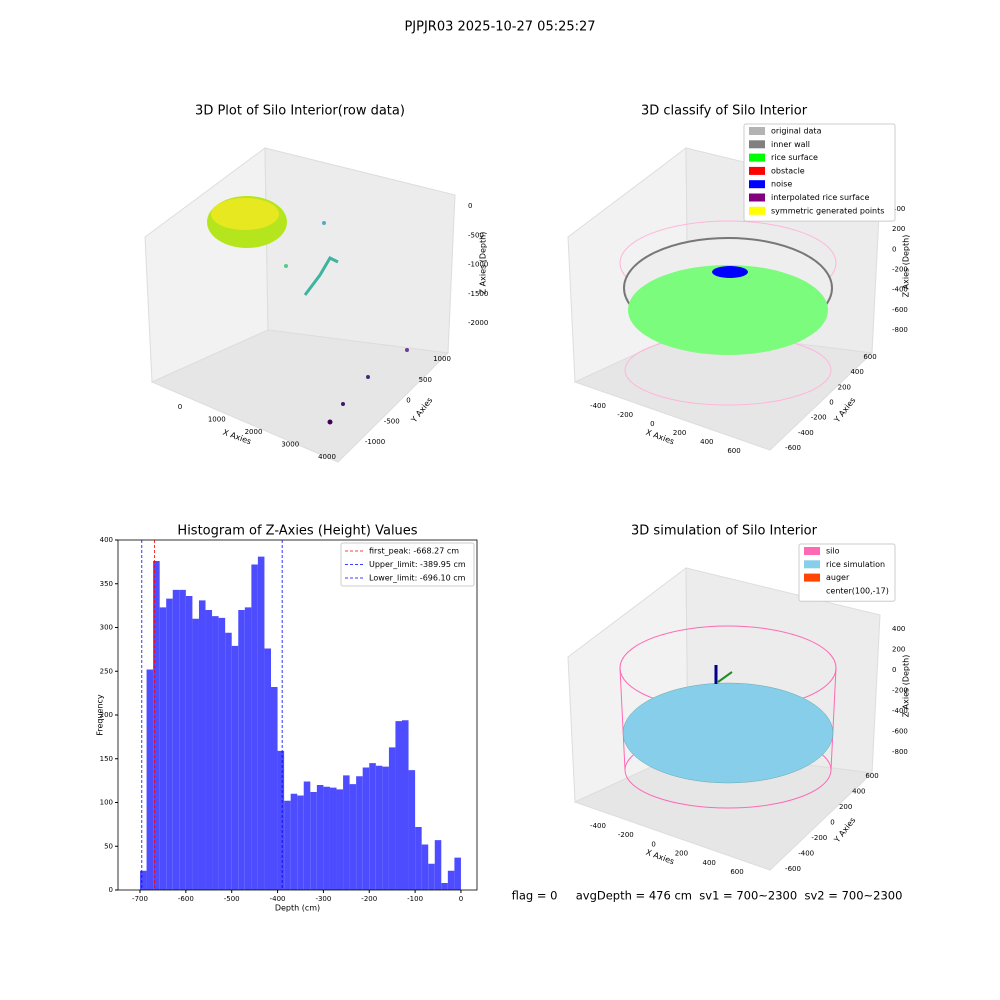 This screenshot has width=1000, height=1000. What do you see at coordinates (819, 838) in the screenshot?
I see `y-tick-label: -200` at bounding box center [819, 838].